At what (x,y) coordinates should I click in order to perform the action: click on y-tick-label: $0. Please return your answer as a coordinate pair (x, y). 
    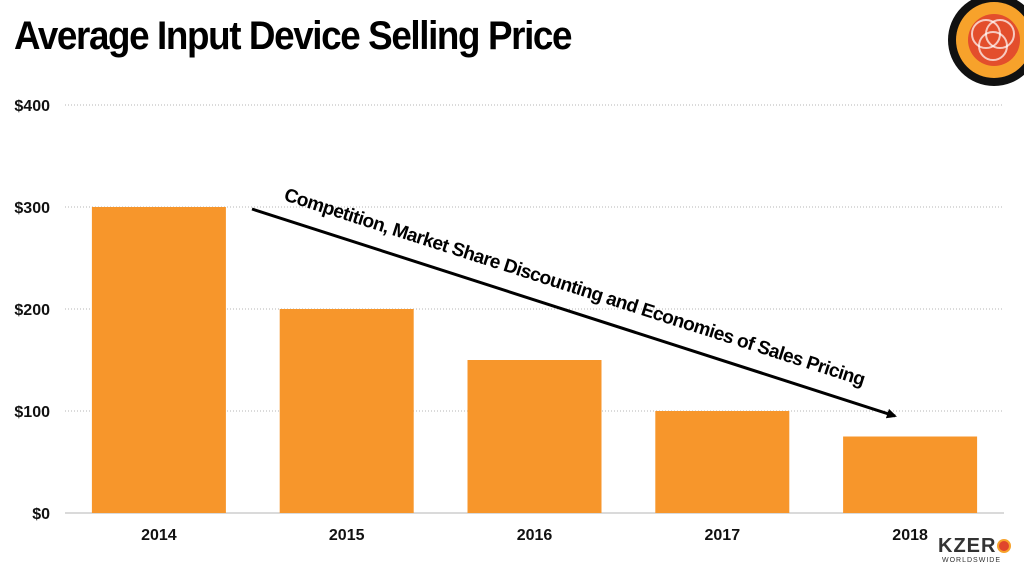
    Looking at the image, I should click on (41, 514).